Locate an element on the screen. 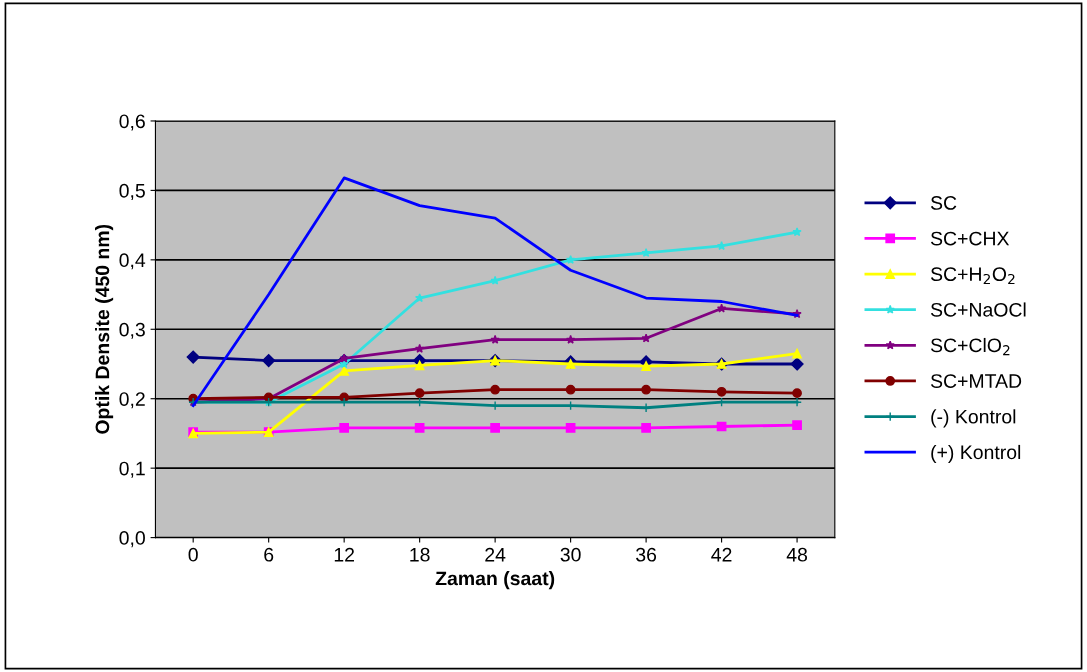  y-tick-label: 0,3 is located at coordinates (132, 330).